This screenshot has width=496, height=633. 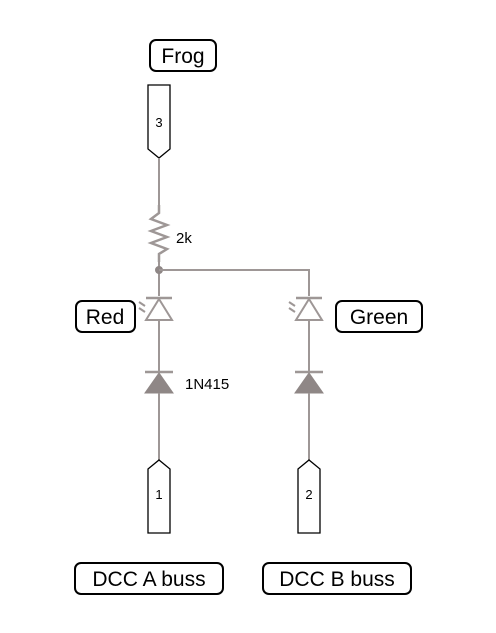 I want to click on frog-label: Frog, so click(x=183, y=55).